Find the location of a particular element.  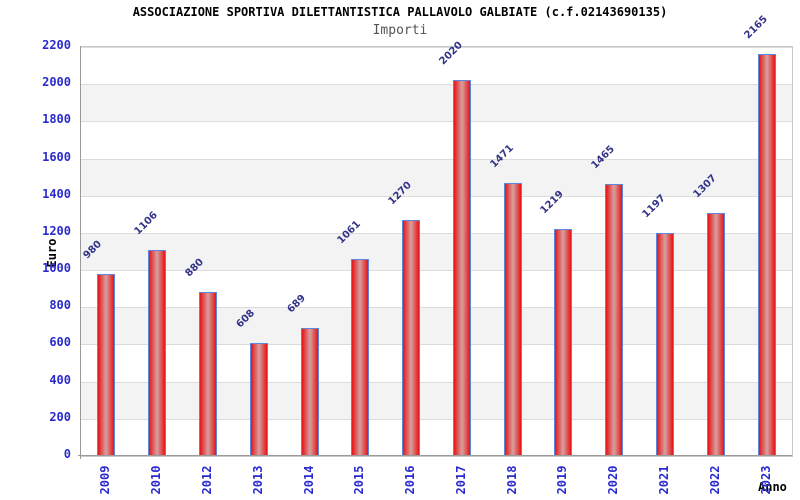

x-tick-2013: 2013 is located at coordinates (257, 480).